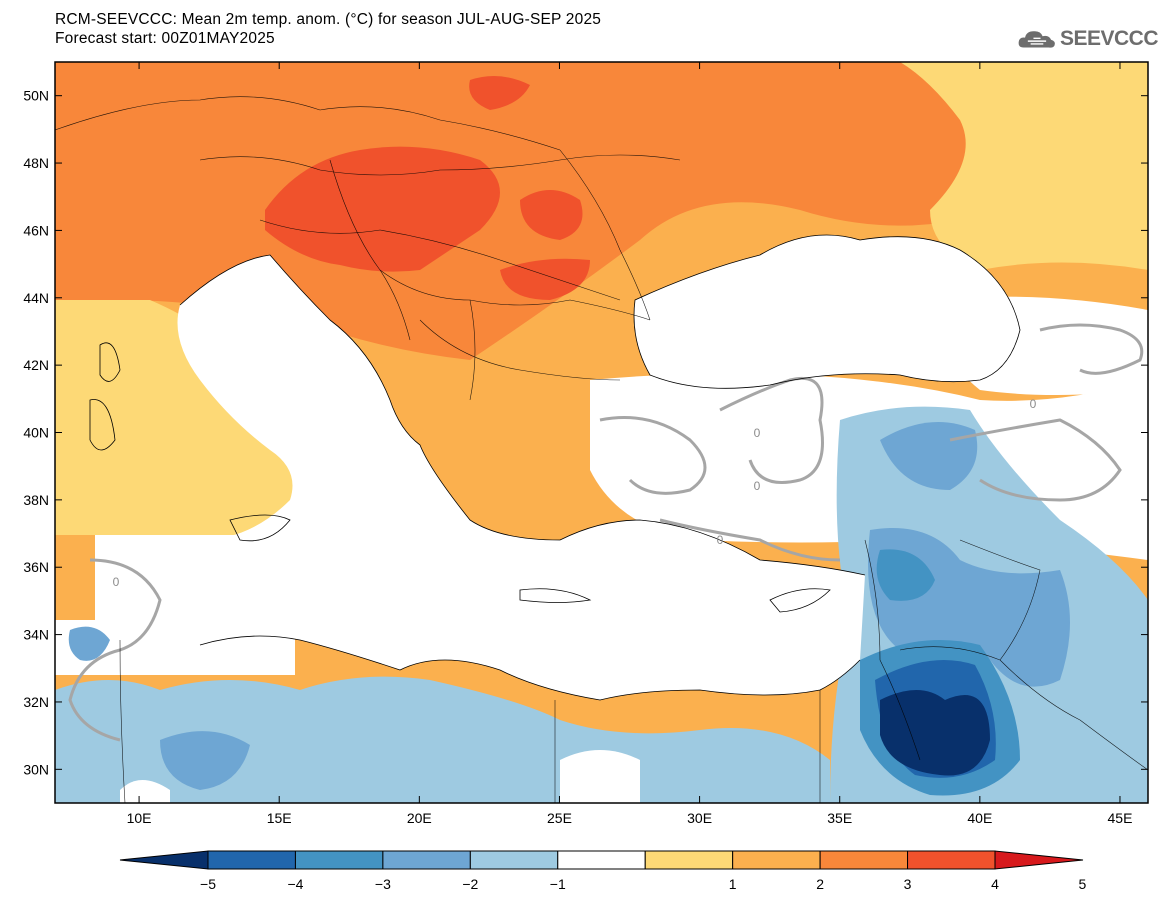 The image size is (1165, 907). What do you see at coordinates (208, 884) in the screenshot?
I see `colorbar-label: −5` at bounding box center [208, 884].